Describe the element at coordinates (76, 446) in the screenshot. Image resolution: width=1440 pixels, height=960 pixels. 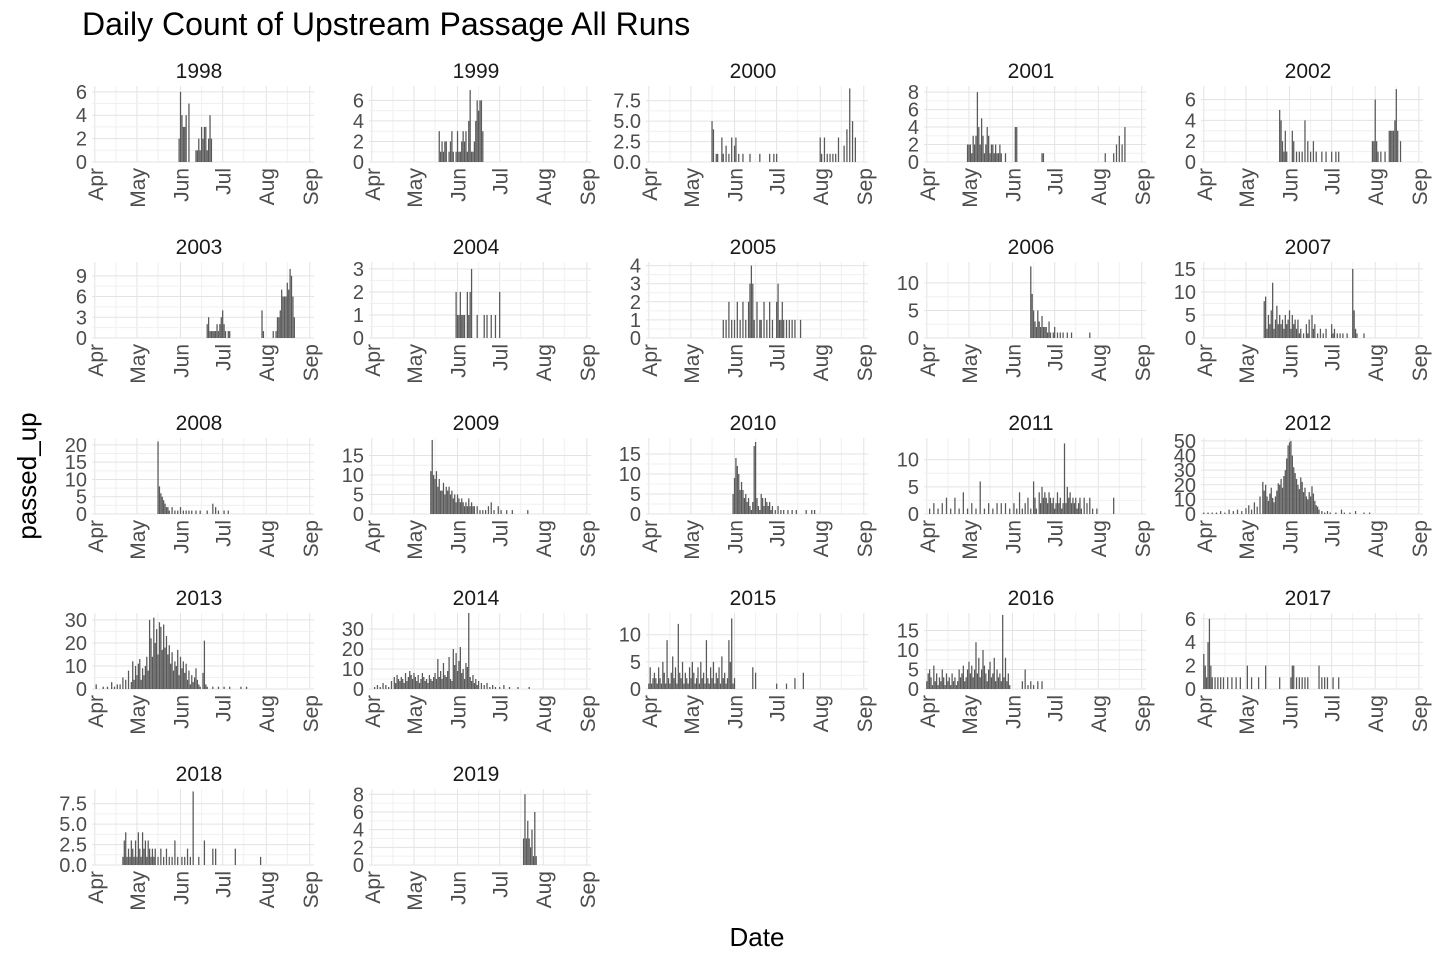
I see `y-tick-label: 20` at that location.